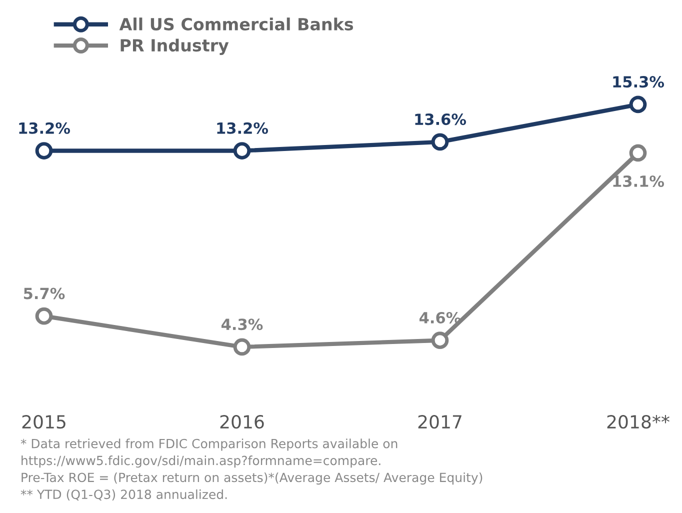 Image resolution: width=682 pixels, height=513 pixels. I want to click on data-label: 4.3%, so click(242, 324).